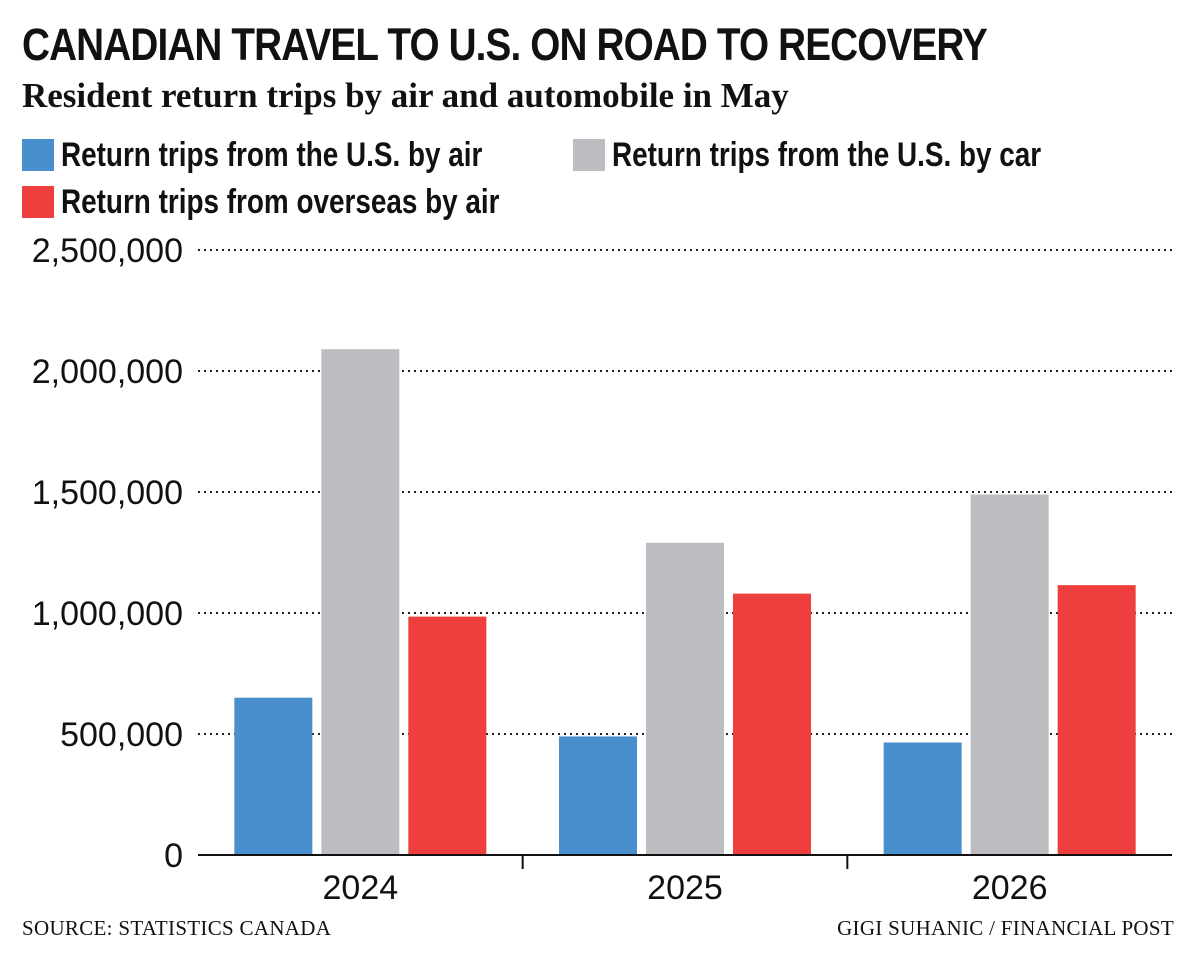  Describe the element at coordinates (1010, 888) in the screenshot. I see `x-tick-label-2026: 2026` at that location.